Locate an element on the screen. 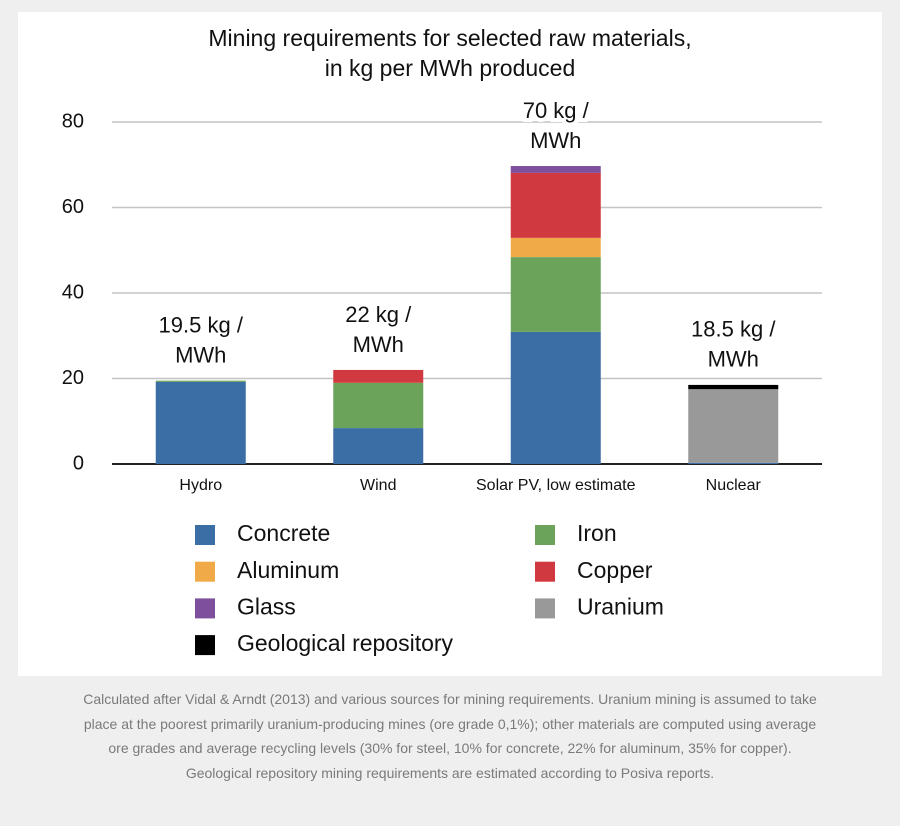 The height and width of the screenshot is (826, 900). y-tick-label: 40 is located at coordinates (73, 292).